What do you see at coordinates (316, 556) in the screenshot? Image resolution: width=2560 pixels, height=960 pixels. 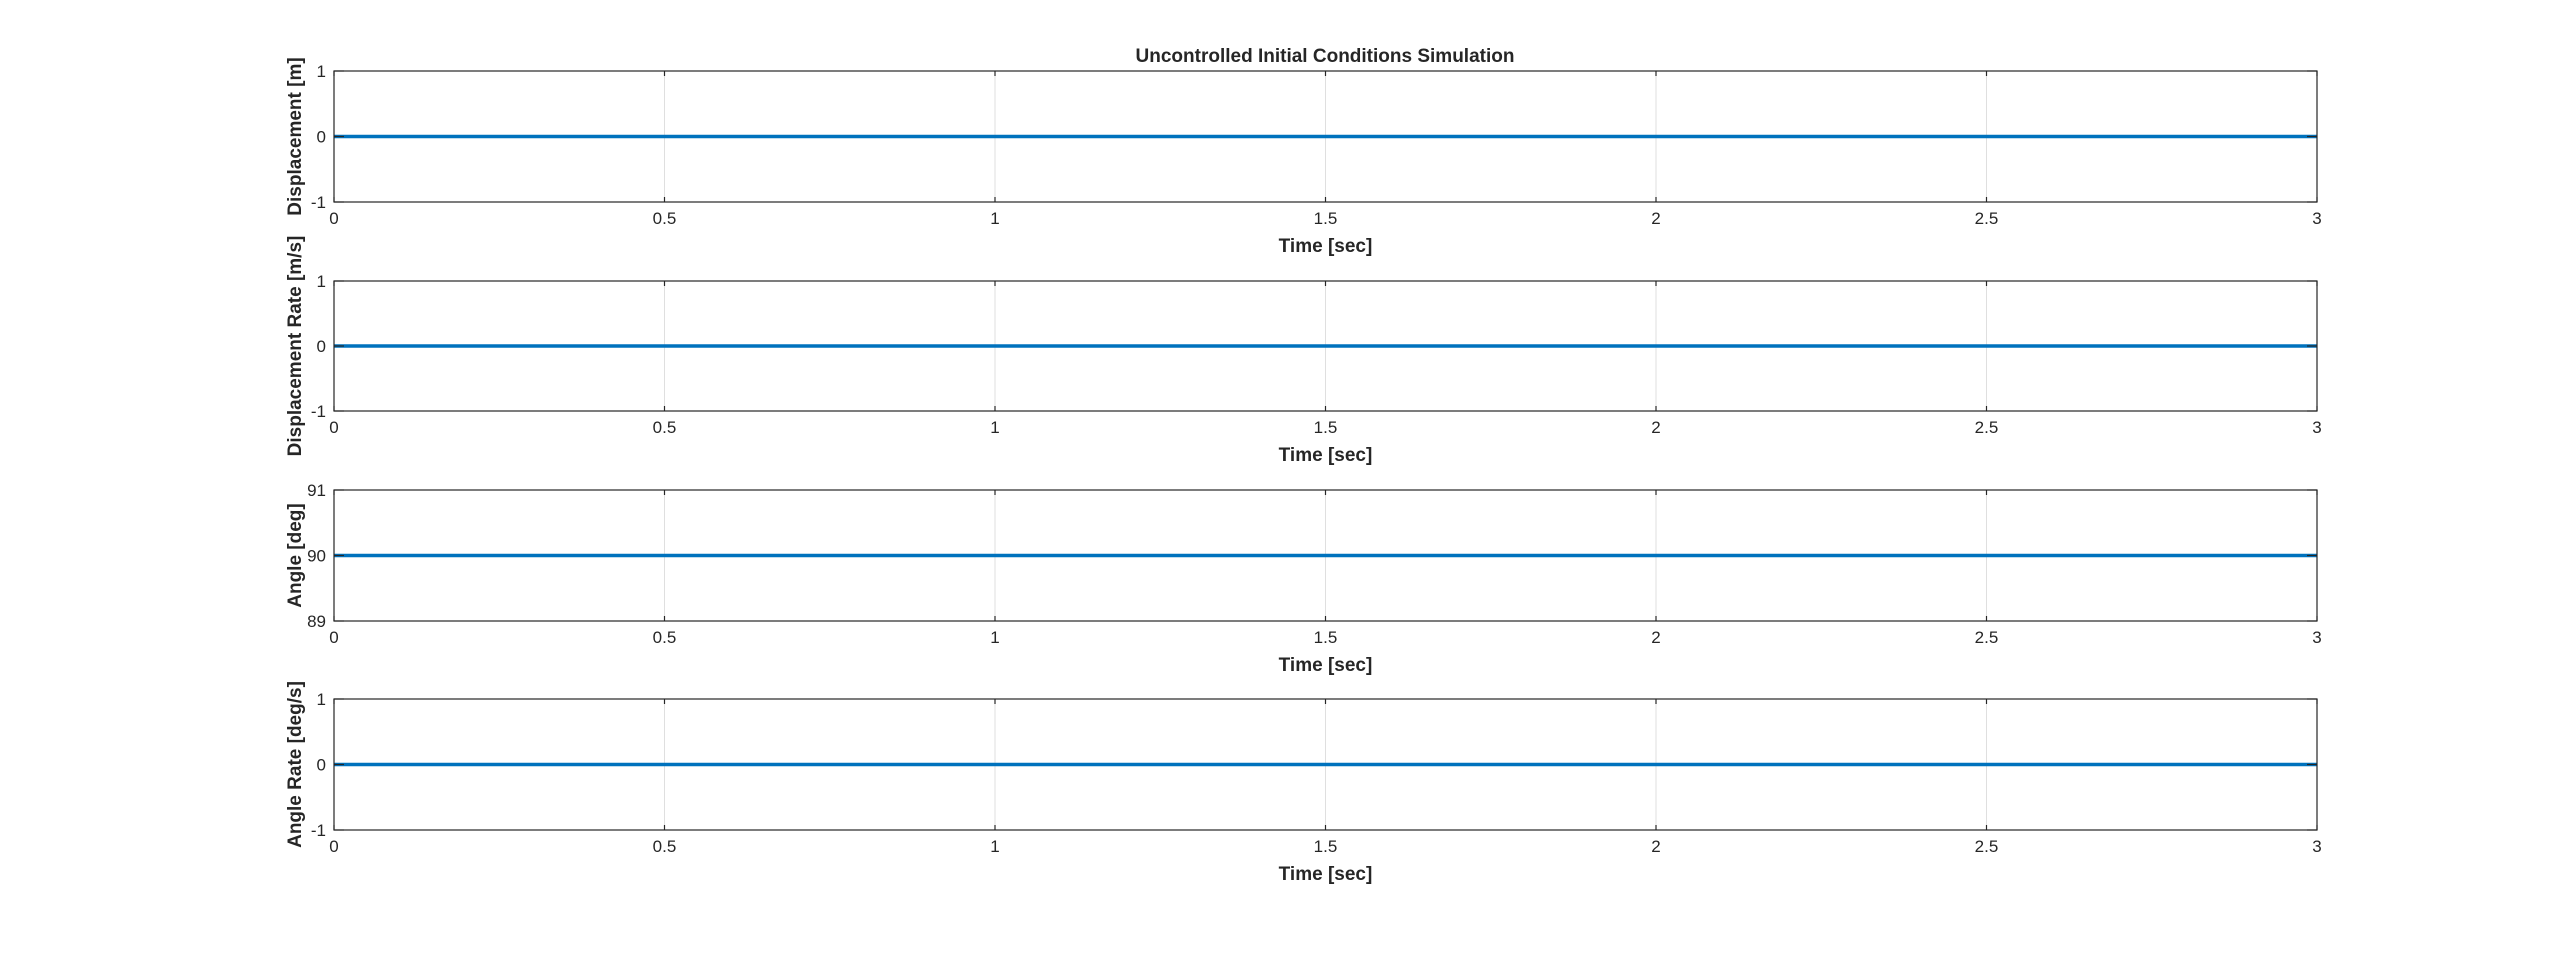 I see `y-tick-label: 90` at bounding box center [316, 556].